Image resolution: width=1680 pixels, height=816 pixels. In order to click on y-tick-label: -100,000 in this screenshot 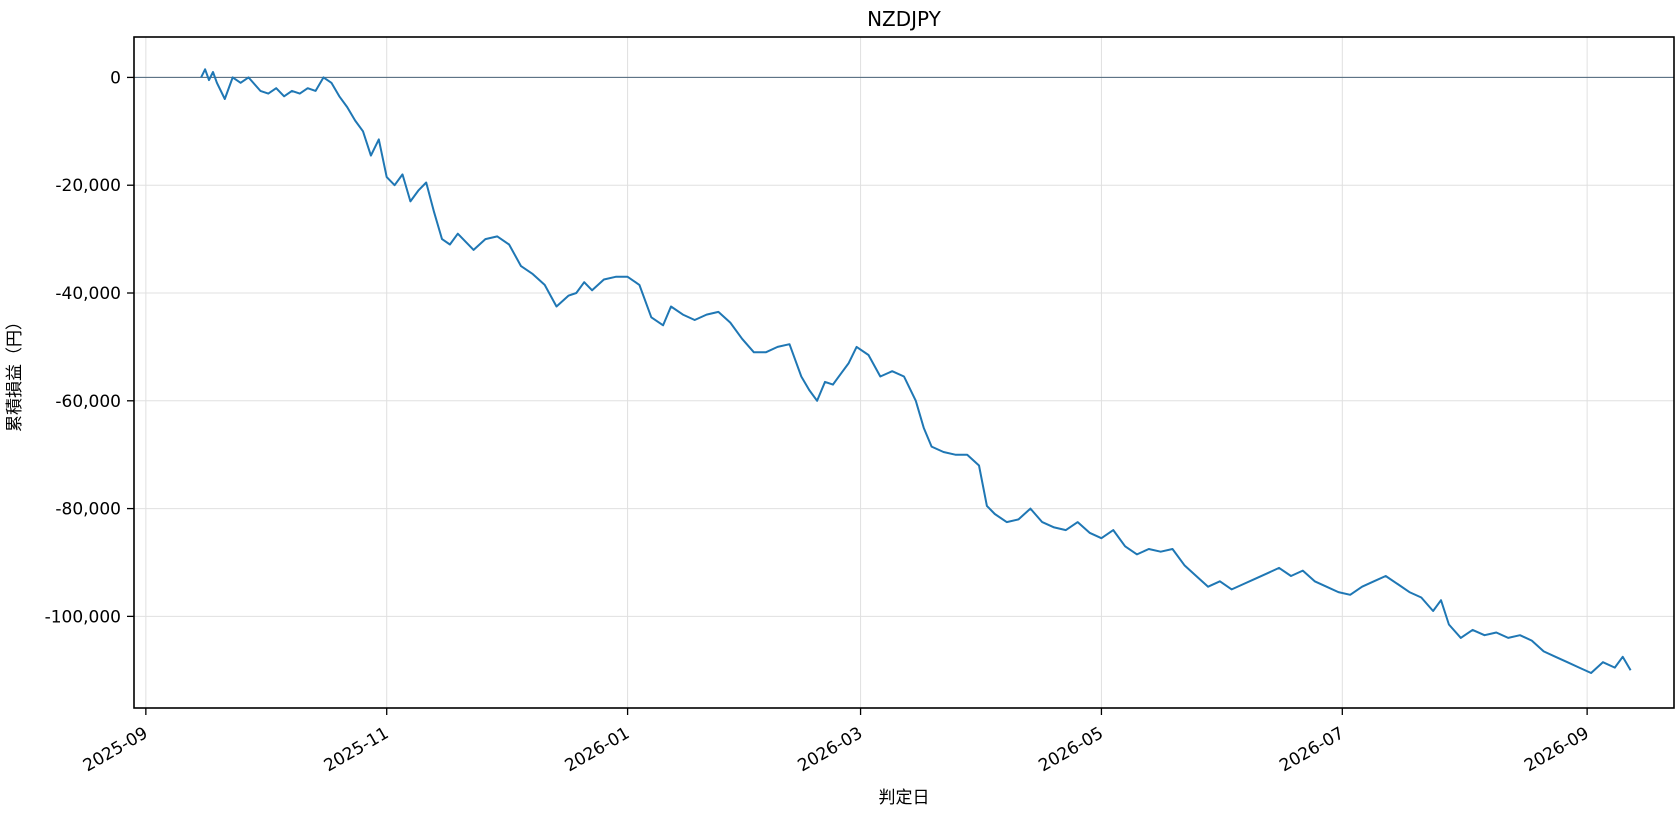, I will do `click(83, 617)`.